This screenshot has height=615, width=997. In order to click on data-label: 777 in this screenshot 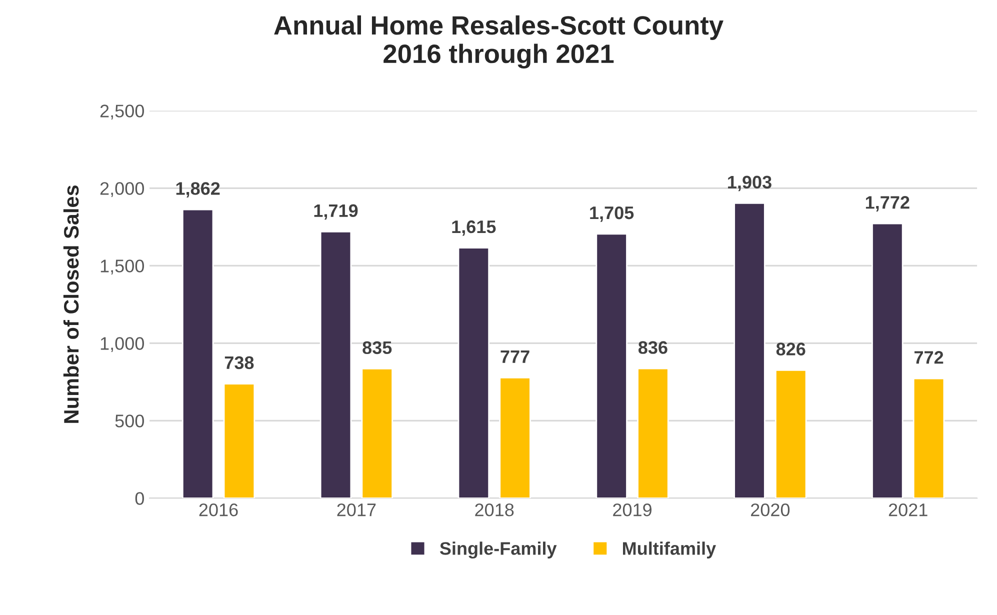, I will do `click(515, 356)`.